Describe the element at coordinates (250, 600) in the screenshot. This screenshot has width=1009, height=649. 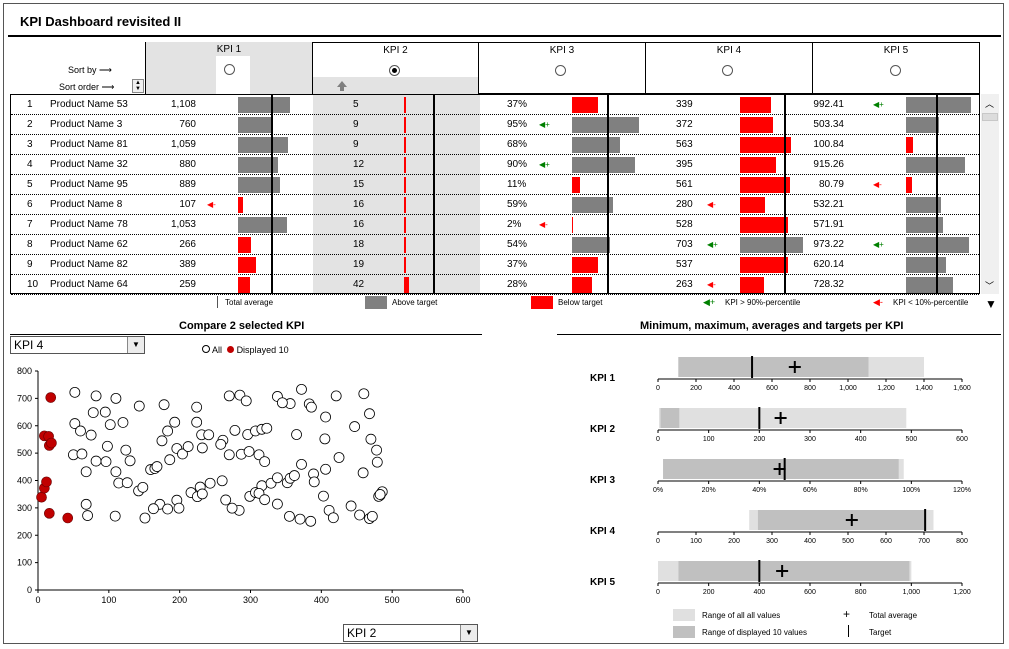
I see `x-tick-label: 300` at that location.